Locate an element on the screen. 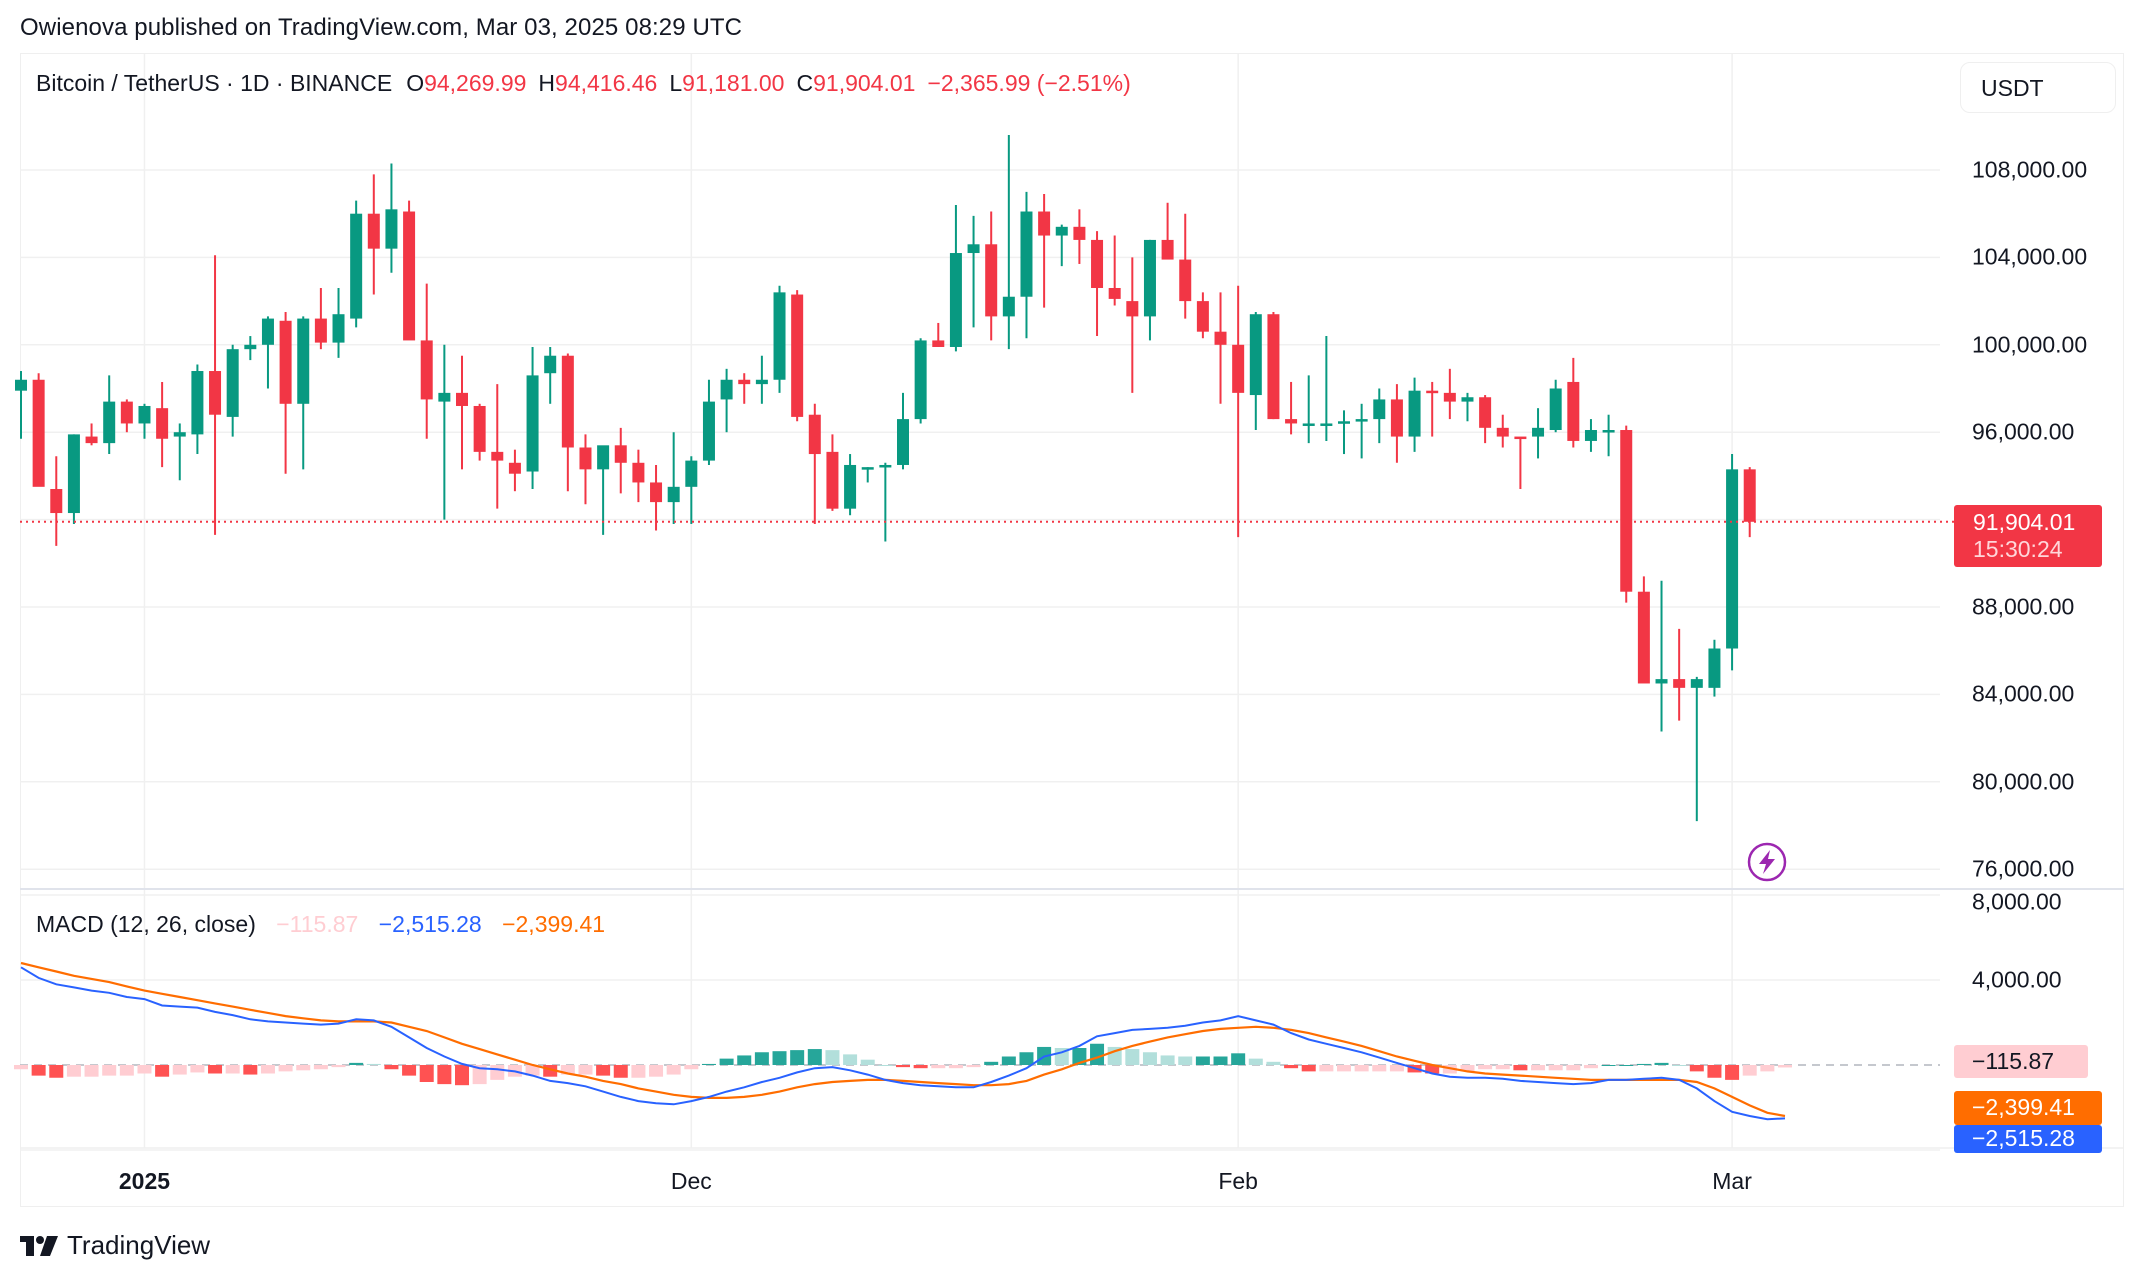  open-value: 94,269.99 is located at coordinates (475, 83).